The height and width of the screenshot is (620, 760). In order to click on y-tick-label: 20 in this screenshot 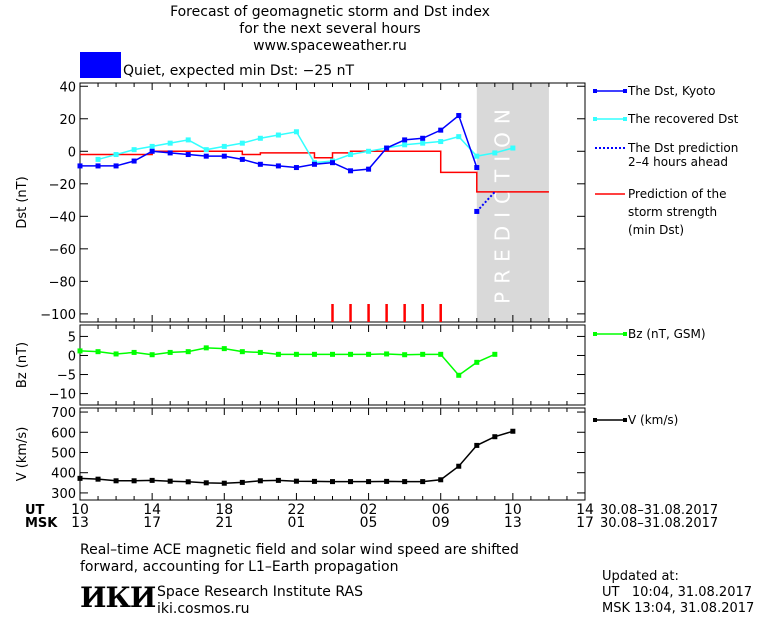, I will do `click(67, 120)`.